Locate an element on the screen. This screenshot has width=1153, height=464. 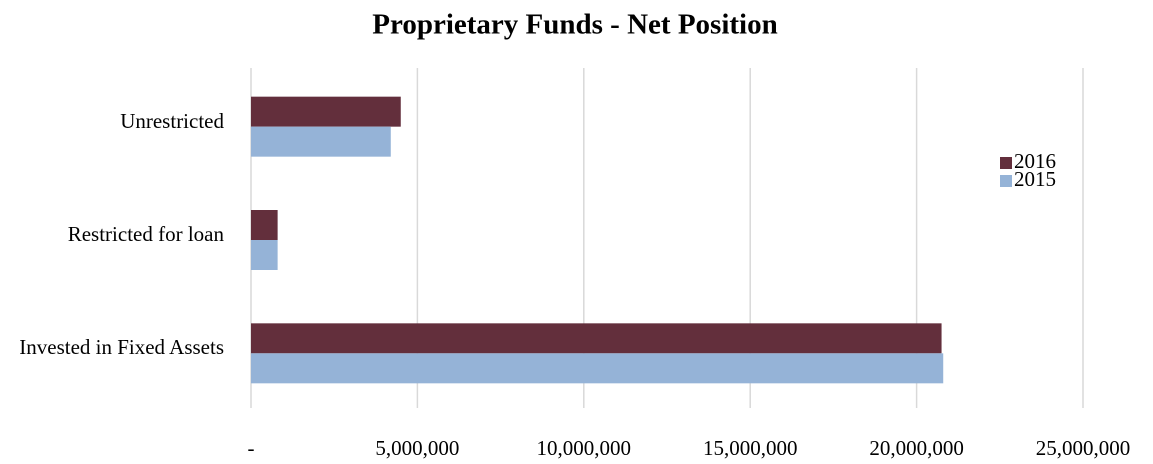
y-tick-label: Invested in Fixed Assets is located at coordinates (121, 347).